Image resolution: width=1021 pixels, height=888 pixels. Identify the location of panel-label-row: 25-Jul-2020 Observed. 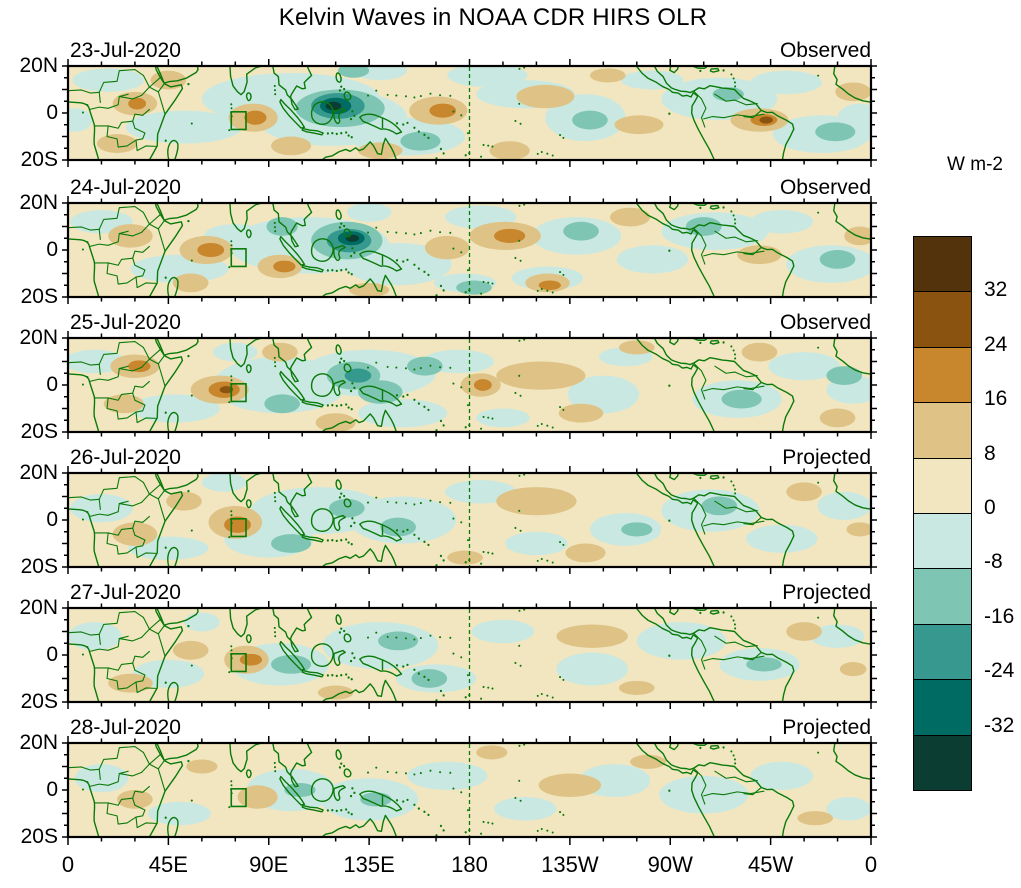
(469, 323).